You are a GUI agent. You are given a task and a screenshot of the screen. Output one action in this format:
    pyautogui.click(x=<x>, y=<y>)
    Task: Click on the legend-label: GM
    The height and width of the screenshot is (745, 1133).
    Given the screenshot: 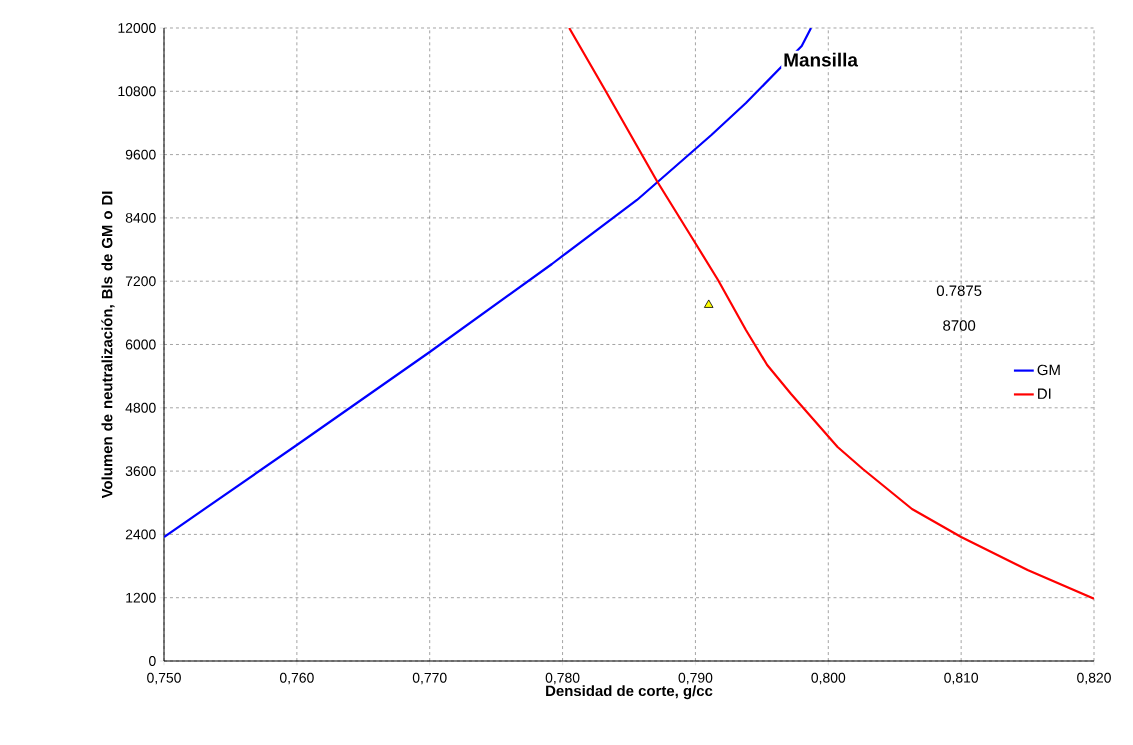 What is the action you would take?
    pyautogui.click(x=1048, y=370)
    